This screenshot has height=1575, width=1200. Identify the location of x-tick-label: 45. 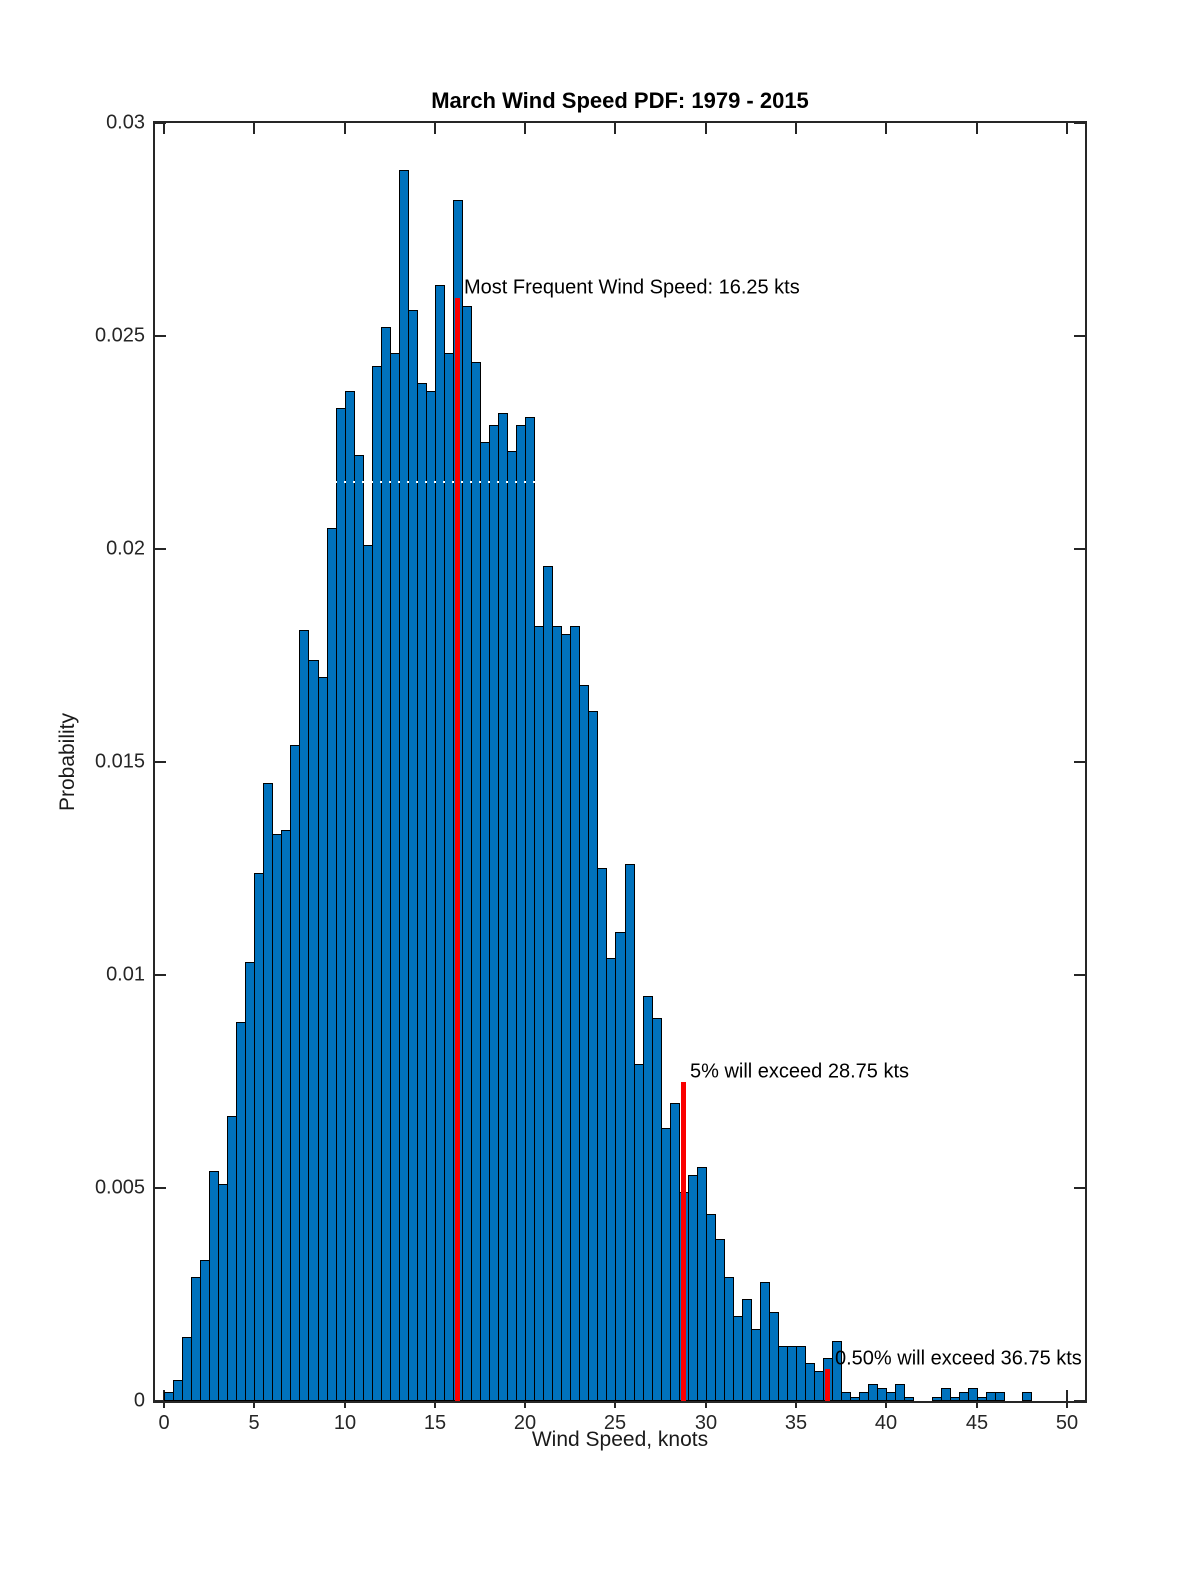
(977, 1423).